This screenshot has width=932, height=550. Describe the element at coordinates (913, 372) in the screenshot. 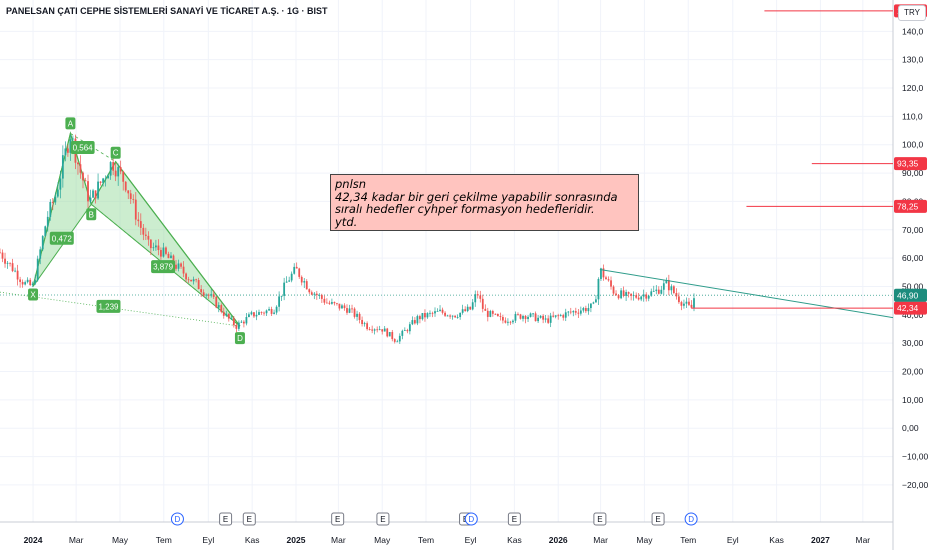

I see `y-tick-label: 20,00` at that location.